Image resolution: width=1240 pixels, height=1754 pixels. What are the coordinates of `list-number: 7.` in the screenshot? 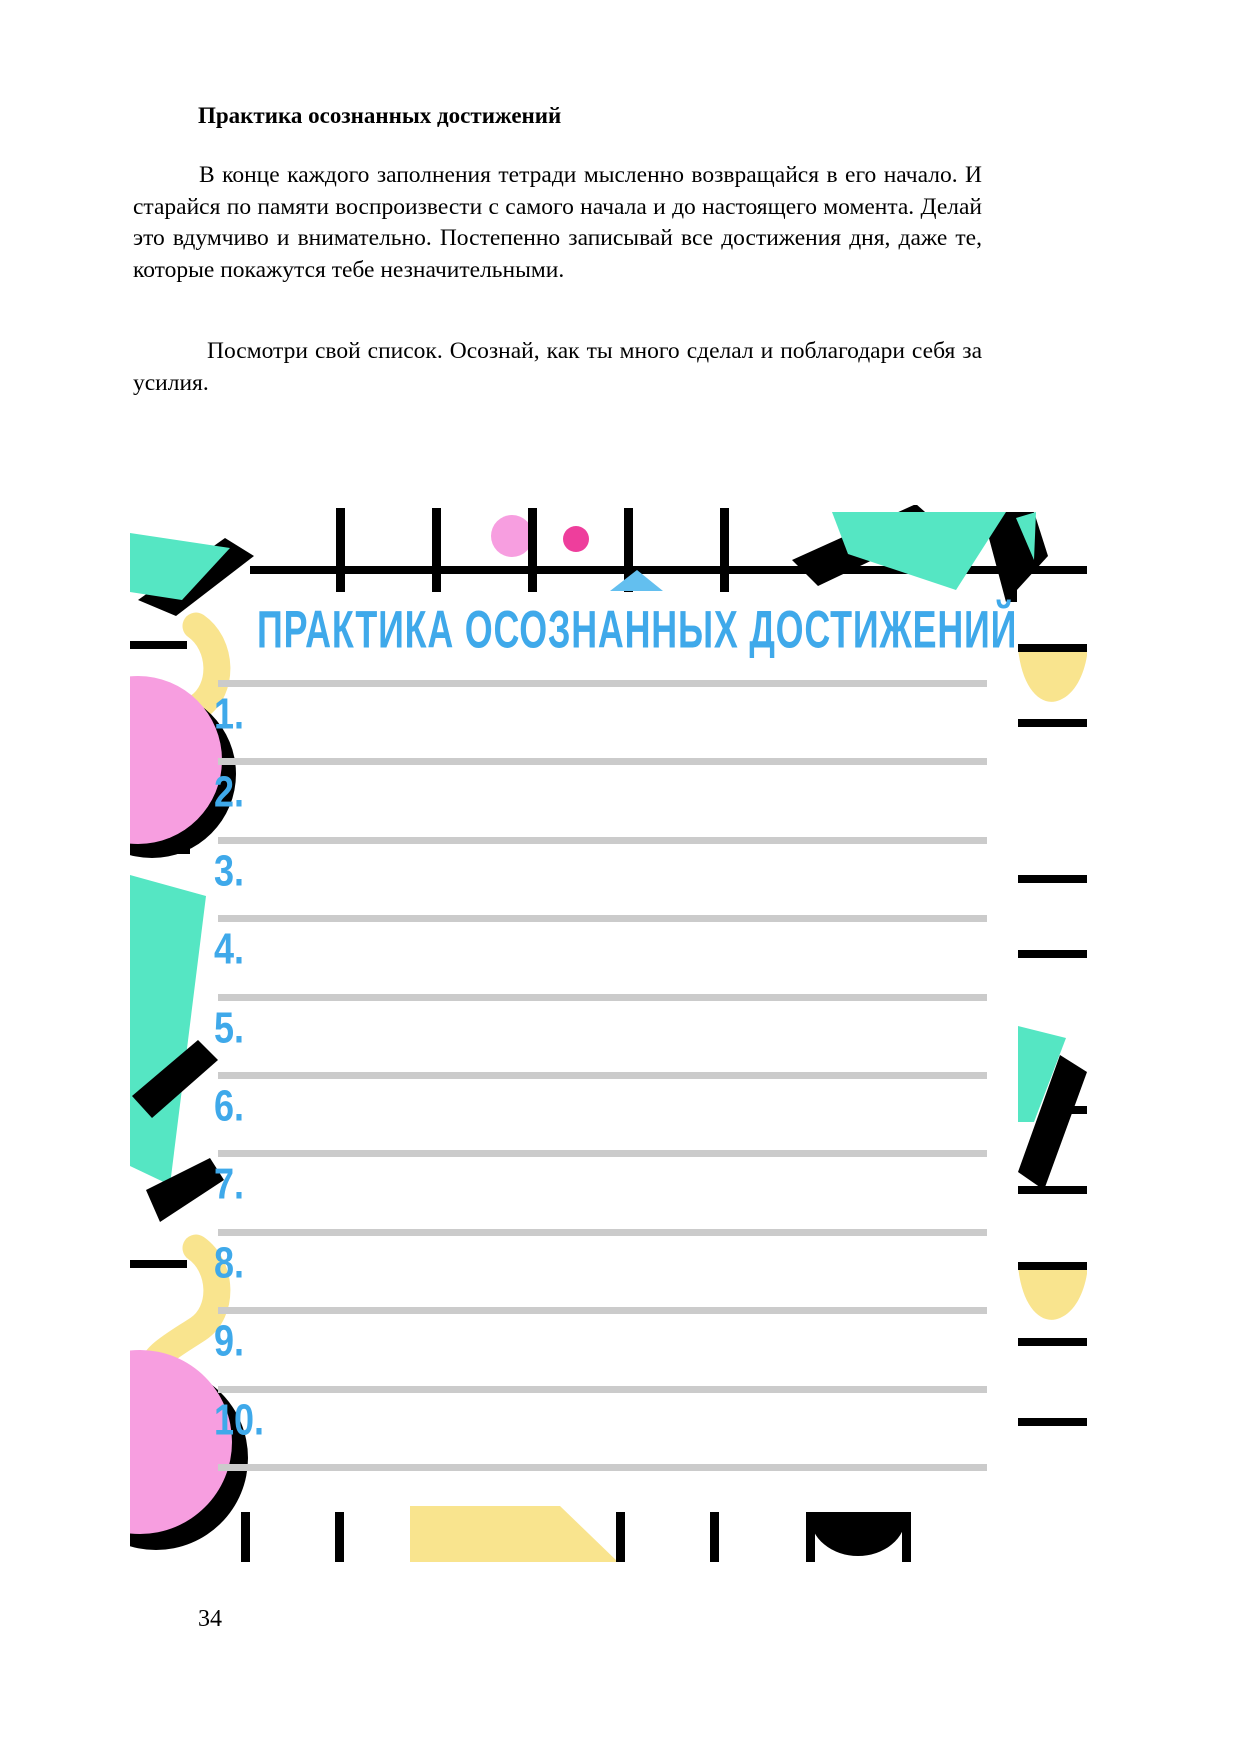 It's located at (229, 1184).